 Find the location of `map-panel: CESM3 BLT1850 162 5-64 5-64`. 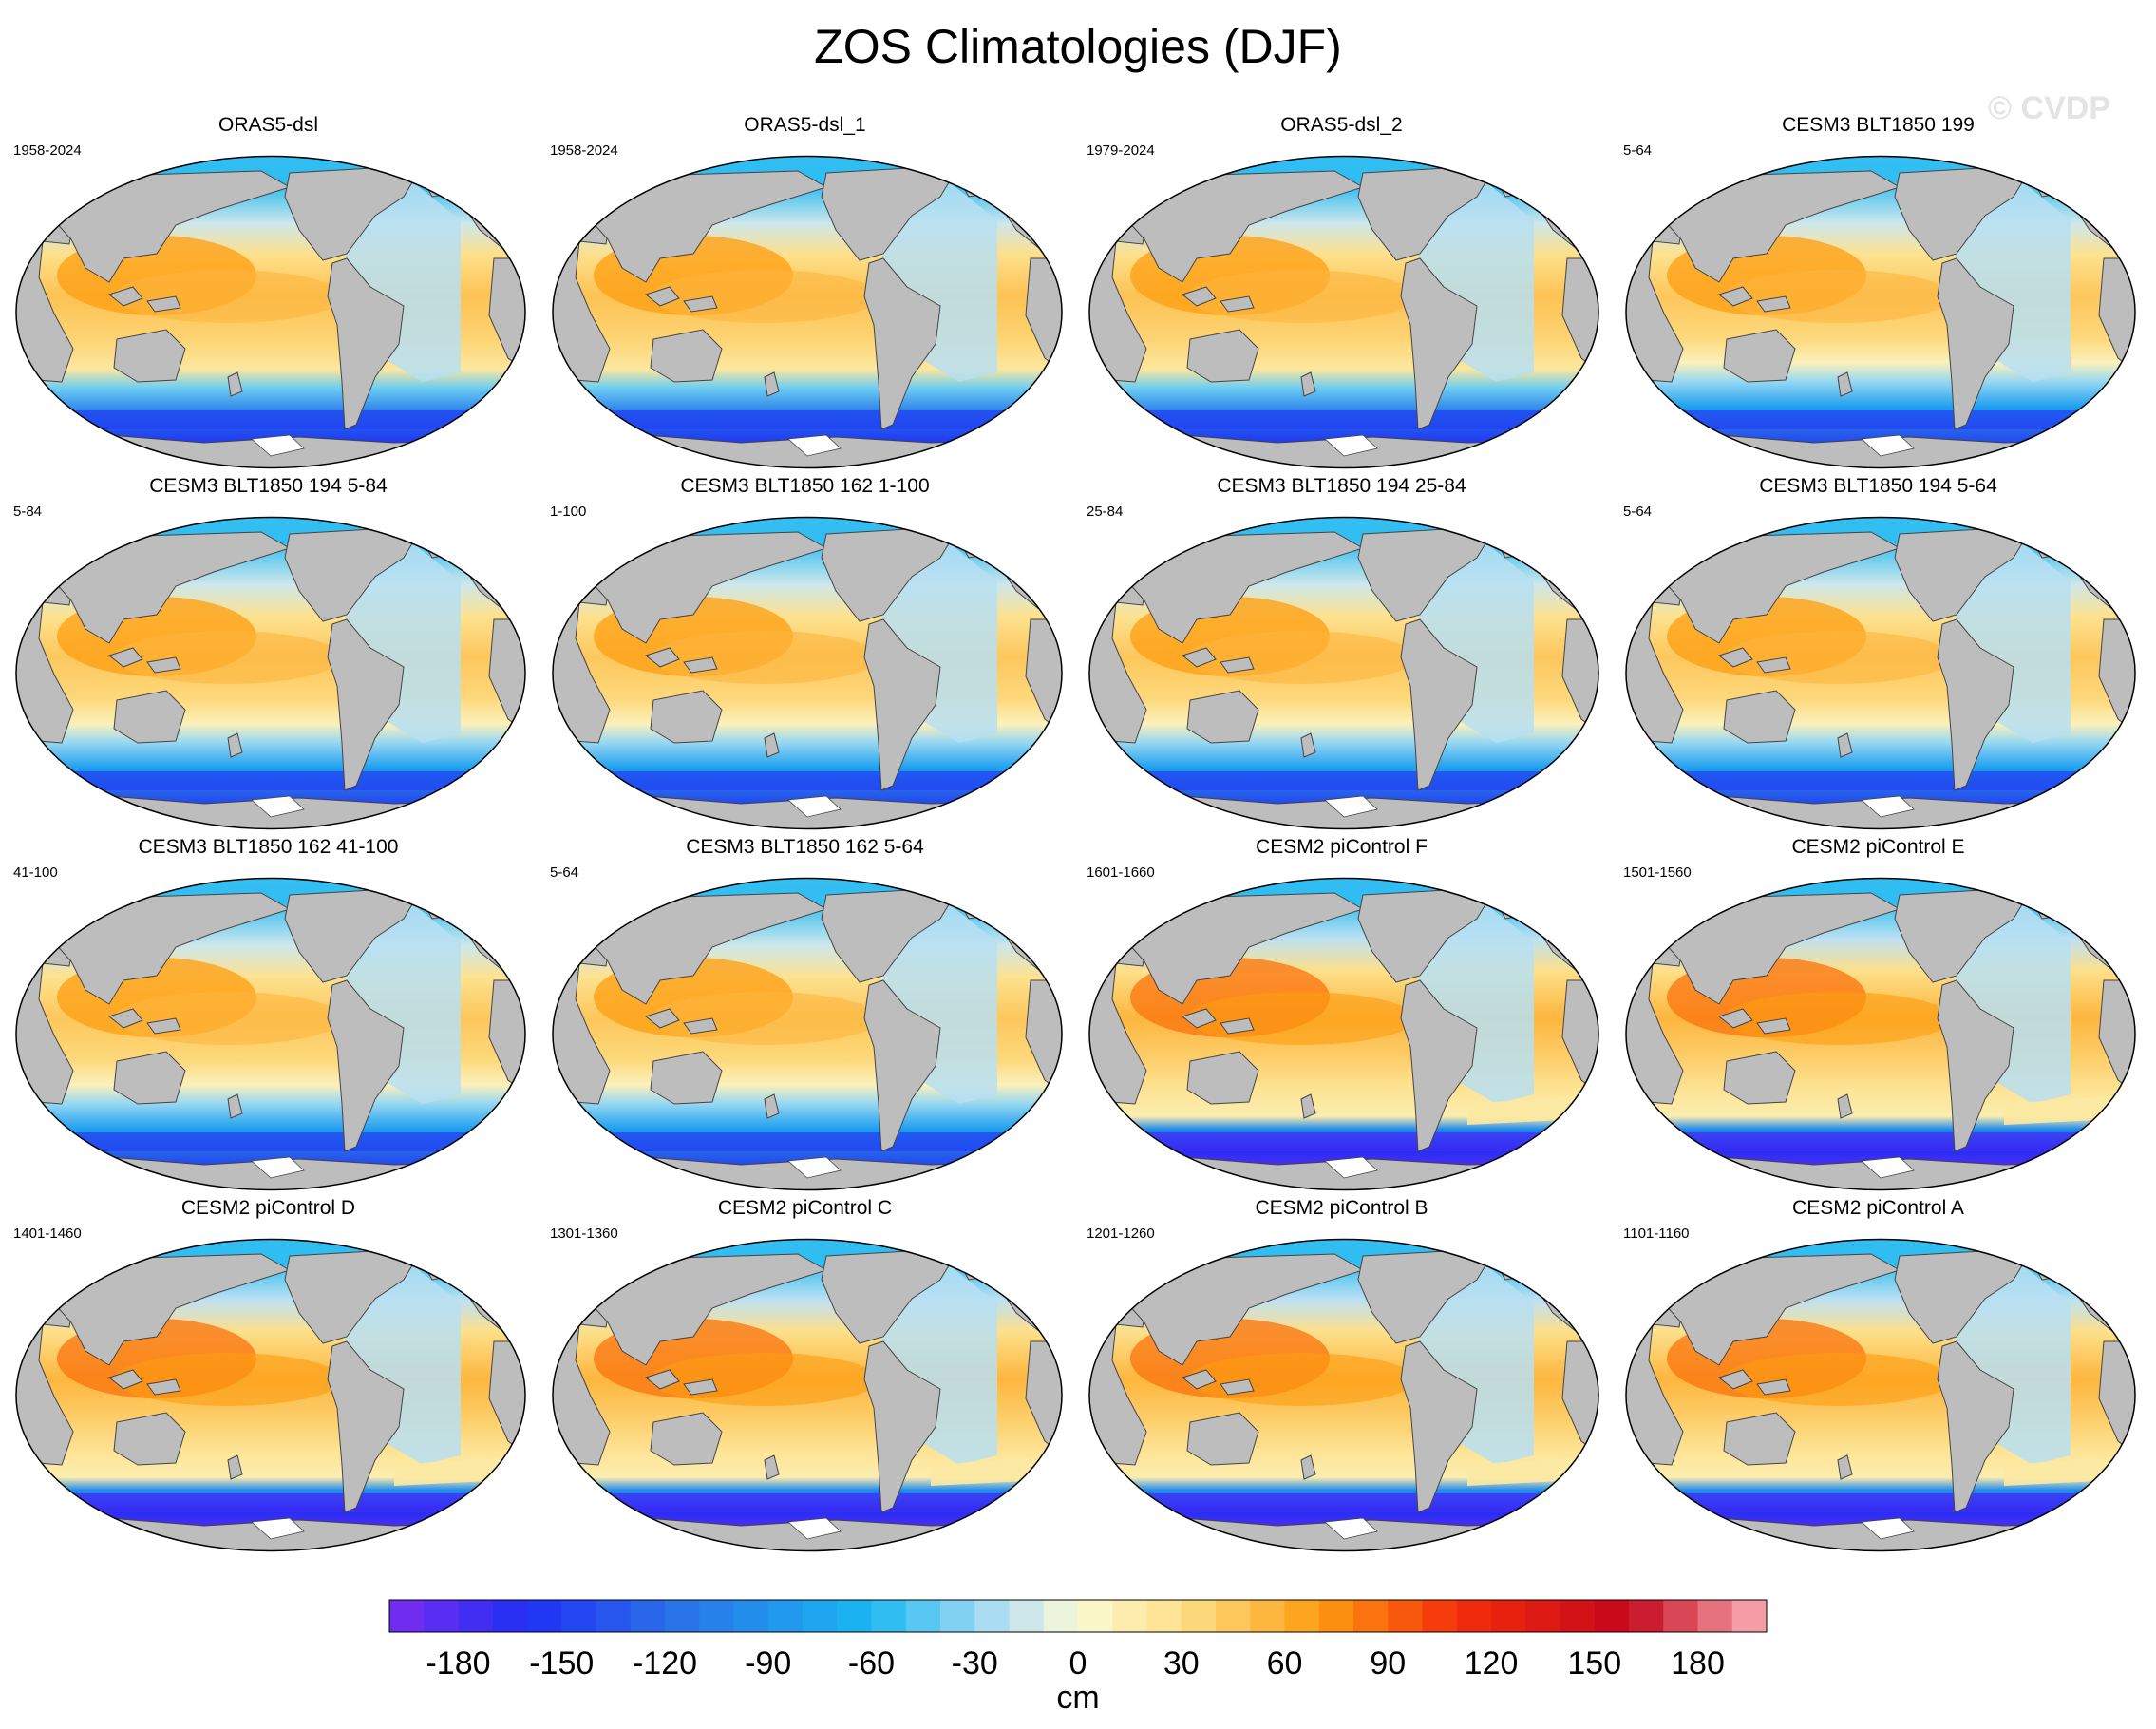

map-panel: CESM3 BLT1850 162 5-64 5-64 is located at coordinates (805, 1019).